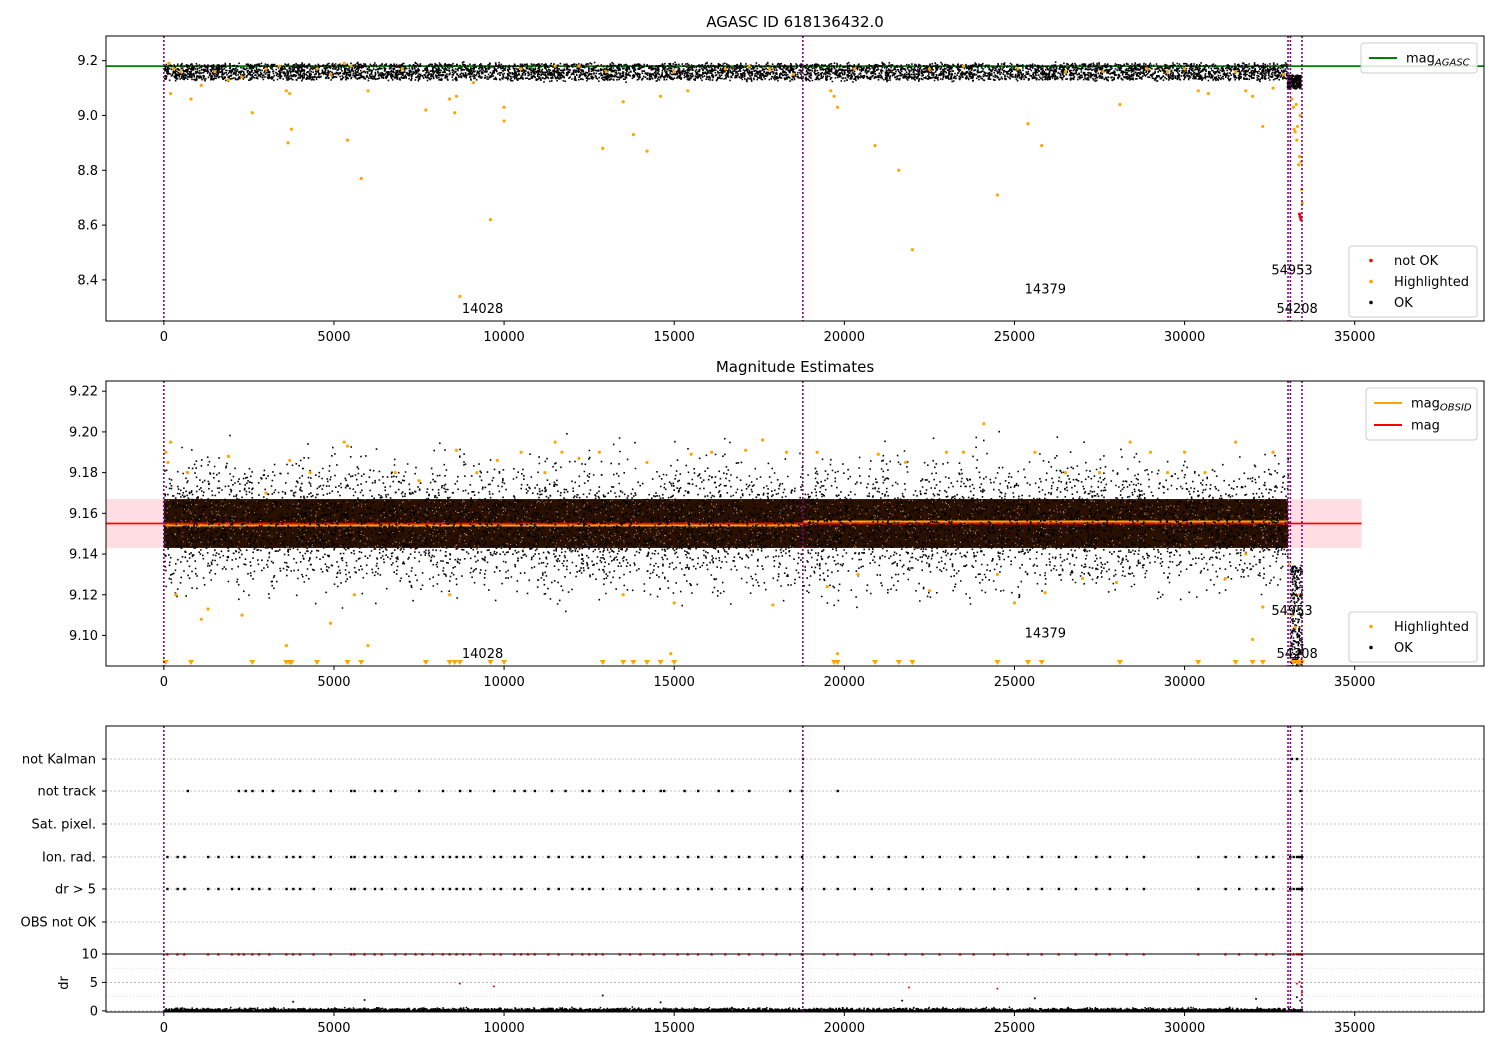 The height and width of the screenshot is (1050, 1500). I want to click on y-tick-label: 9.18, so click(83, 473).